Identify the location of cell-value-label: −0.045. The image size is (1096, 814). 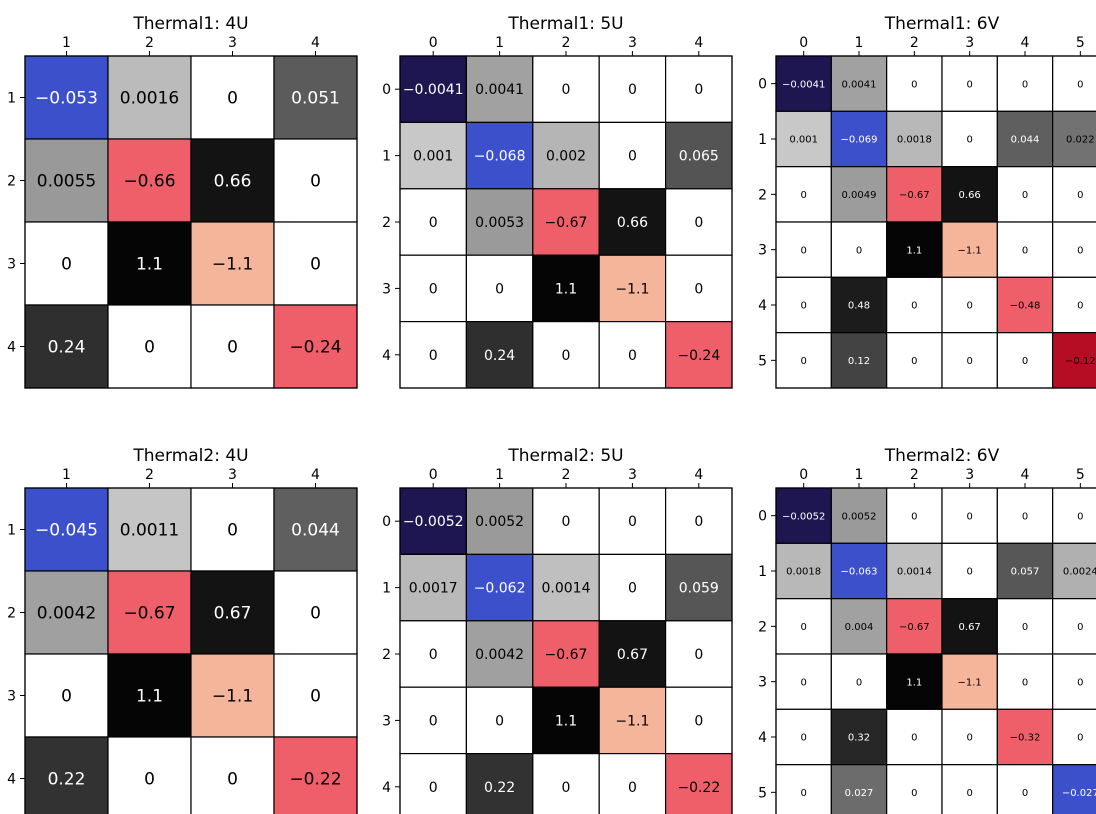
(66, 531).